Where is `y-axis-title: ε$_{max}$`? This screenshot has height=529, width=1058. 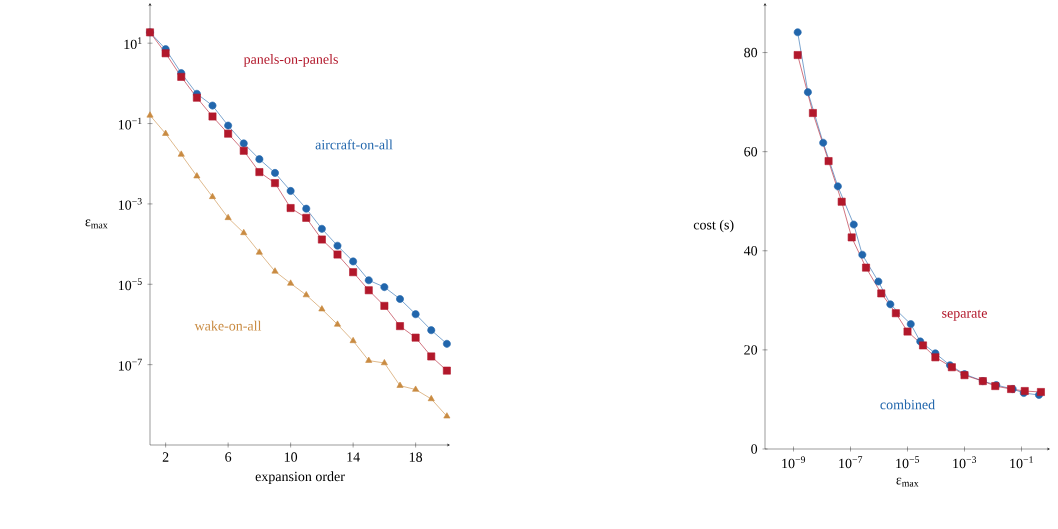
y-axis-title: ε$_{max}$ is located at coordinates (96, 224).